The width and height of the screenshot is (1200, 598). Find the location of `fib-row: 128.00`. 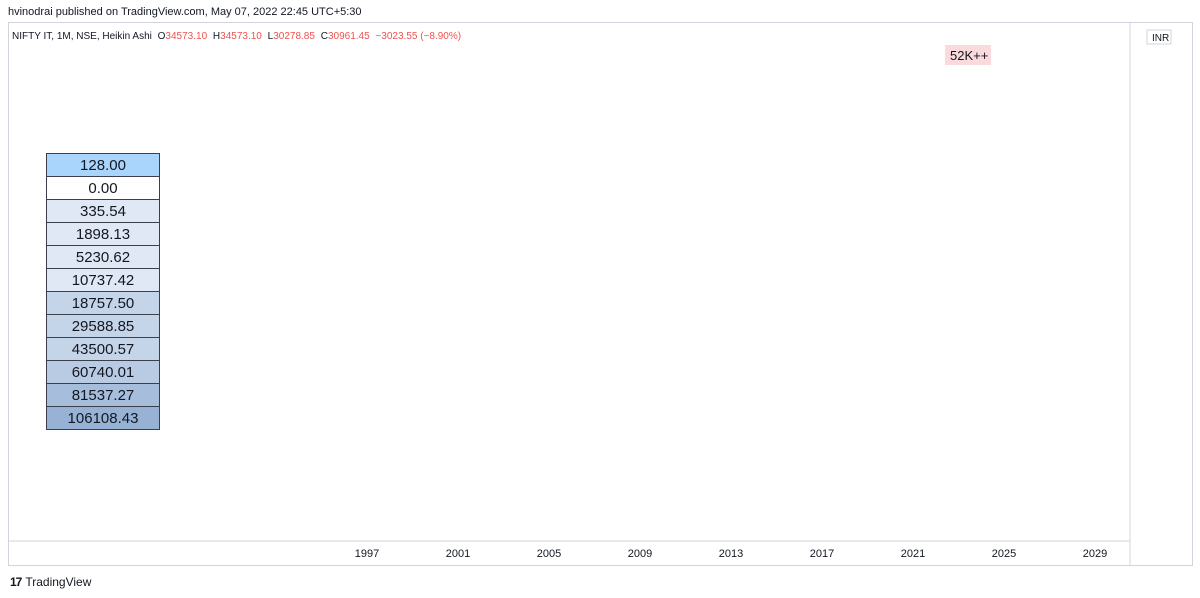

fib-row: 128.00 is located at coordinates (103, 165).